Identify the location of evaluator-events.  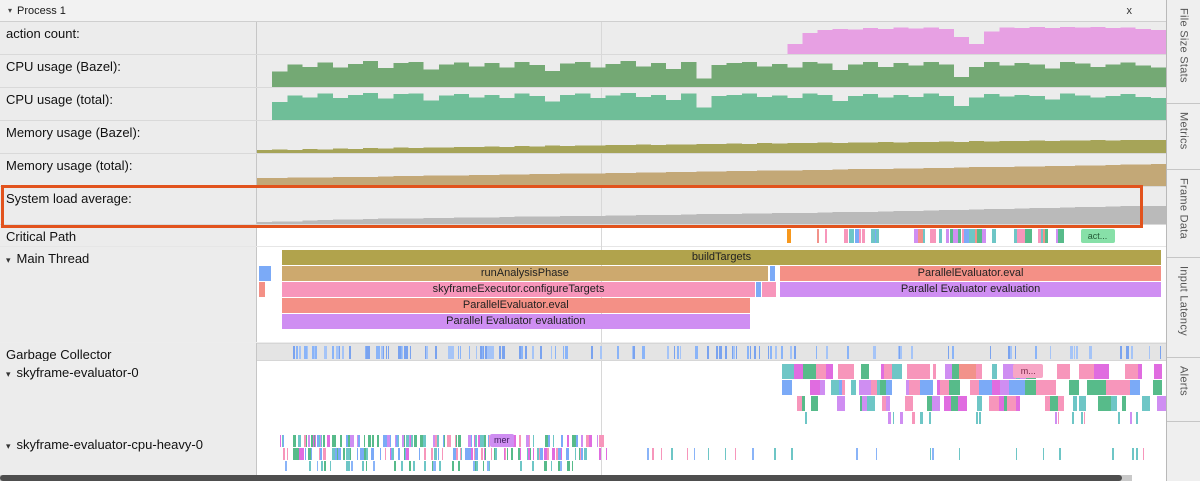
(711, 397).